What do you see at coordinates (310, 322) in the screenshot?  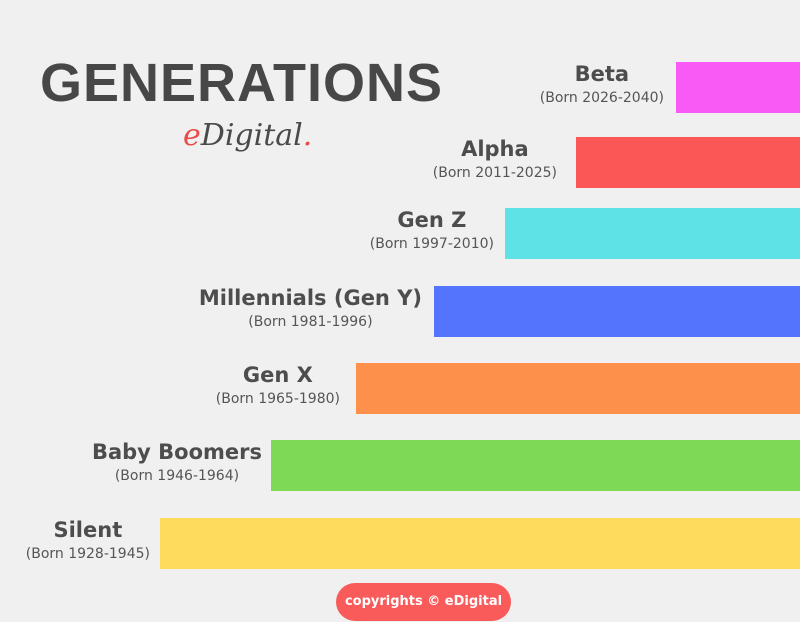 I see `generation-born: (Born 1981-1996)` at bounding box center [310, 322].